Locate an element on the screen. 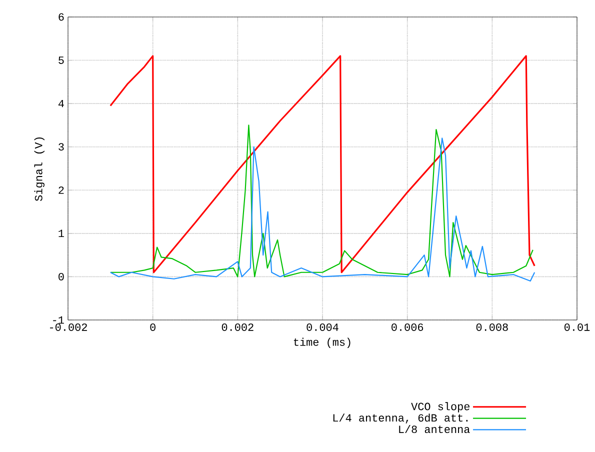  legend-label: L/8 antenna is located at coordinates (434, 429).